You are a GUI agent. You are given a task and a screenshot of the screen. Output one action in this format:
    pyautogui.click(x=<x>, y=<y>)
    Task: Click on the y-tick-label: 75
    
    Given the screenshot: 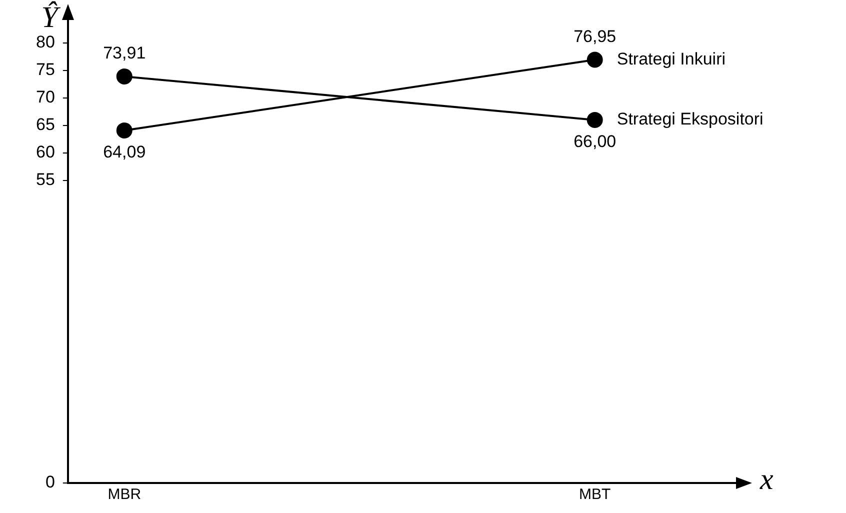 What is the action you would take?
    pyautogui.click(x=45, y=70)
    